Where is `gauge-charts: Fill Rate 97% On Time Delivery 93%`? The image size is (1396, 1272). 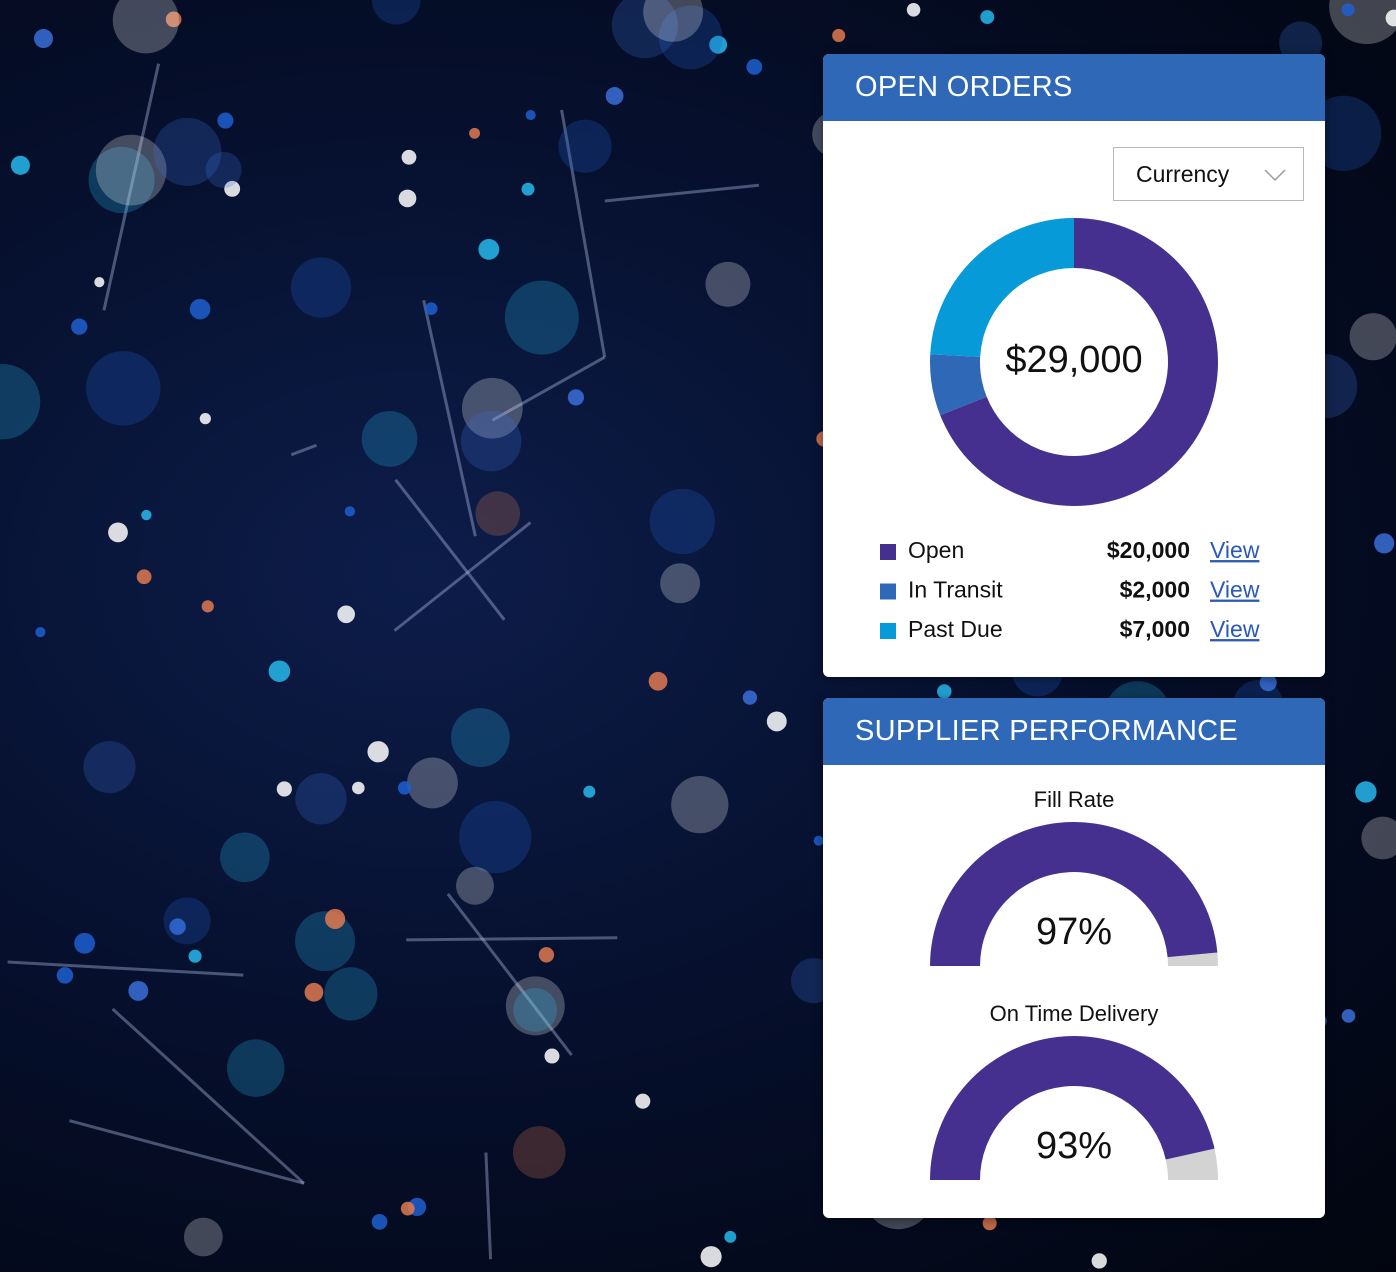 gauge-charts: Fill Rate 97% On Time Delivery 93% is located at coordinates (1074, 983).